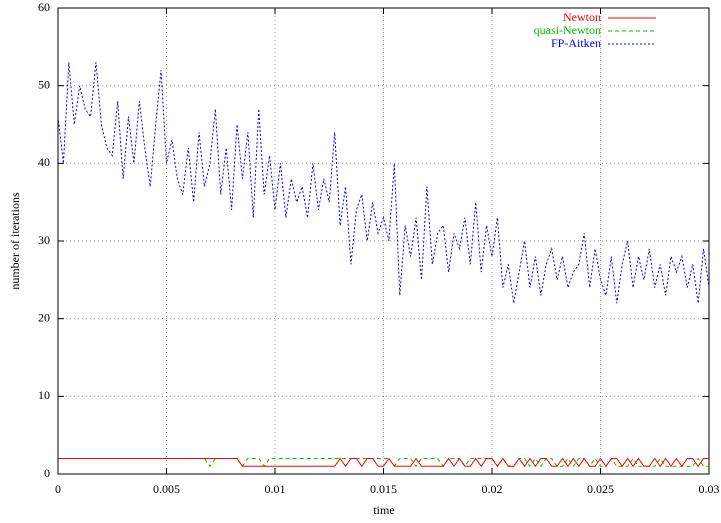 This screenshot has height=523, width=721. Describe the element at coordinates (709, 489) in the screenshot. I see `x-tick-label: 0.03` at that location.